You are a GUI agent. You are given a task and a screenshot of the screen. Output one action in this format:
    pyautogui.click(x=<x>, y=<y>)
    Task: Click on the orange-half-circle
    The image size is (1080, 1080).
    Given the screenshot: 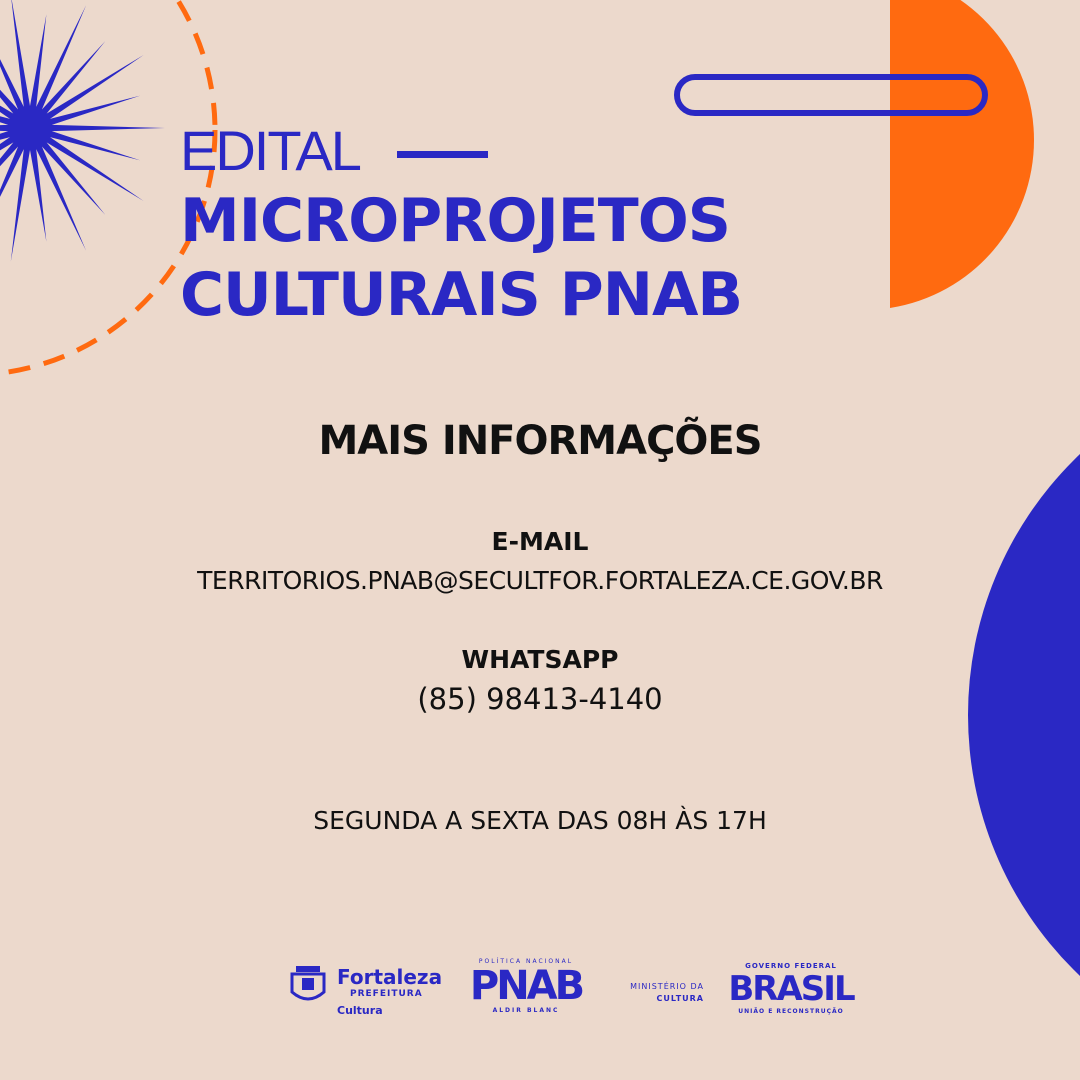 What is the action you would take?
    pyautogui.click(x=962, y=154)
    